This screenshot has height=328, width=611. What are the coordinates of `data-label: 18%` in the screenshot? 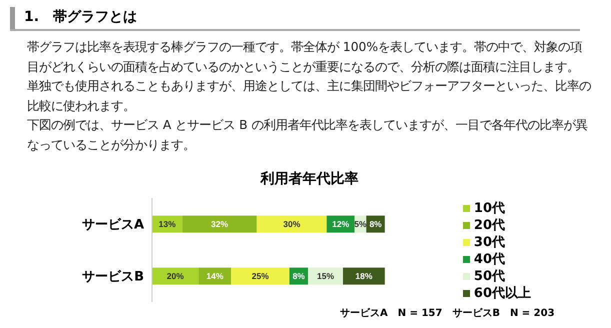 It's located at (364, 276).